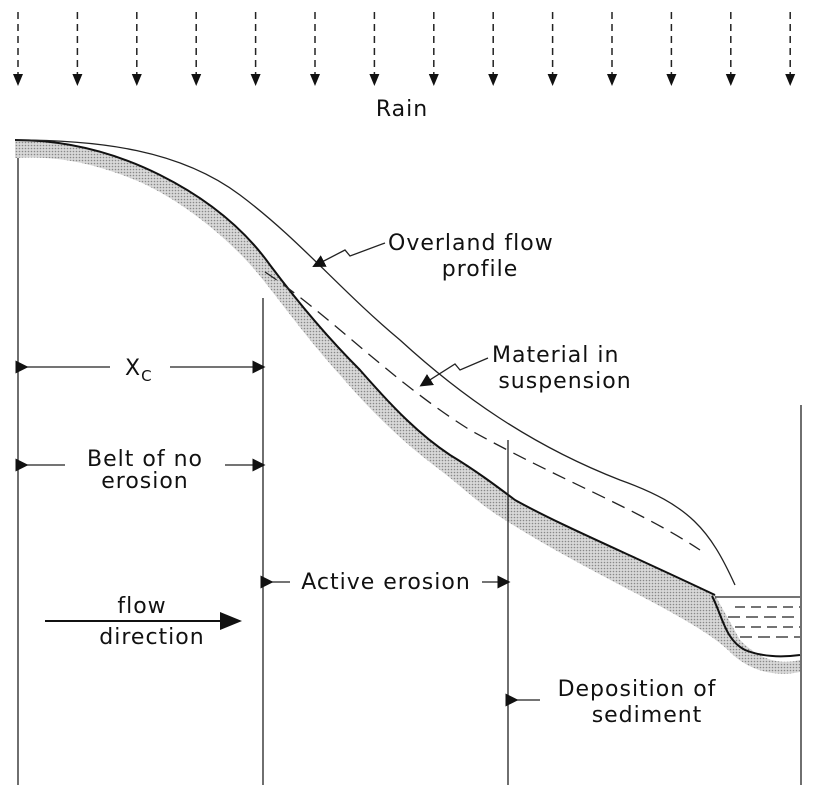  Describe the element at coordinates (402, 109) in the screenshot. I see `rain-label: Rain` at that location.